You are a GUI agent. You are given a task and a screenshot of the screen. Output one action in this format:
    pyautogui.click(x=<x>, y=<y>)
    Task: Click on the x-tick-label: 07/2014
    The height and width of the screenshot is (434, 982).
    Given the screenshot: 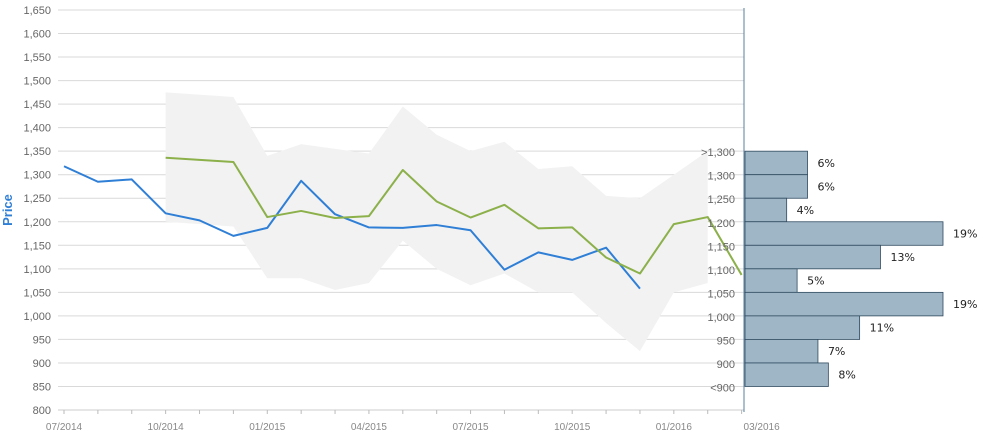 What is the action you would take?
    pyautogui.click(x=64, y=427)
    